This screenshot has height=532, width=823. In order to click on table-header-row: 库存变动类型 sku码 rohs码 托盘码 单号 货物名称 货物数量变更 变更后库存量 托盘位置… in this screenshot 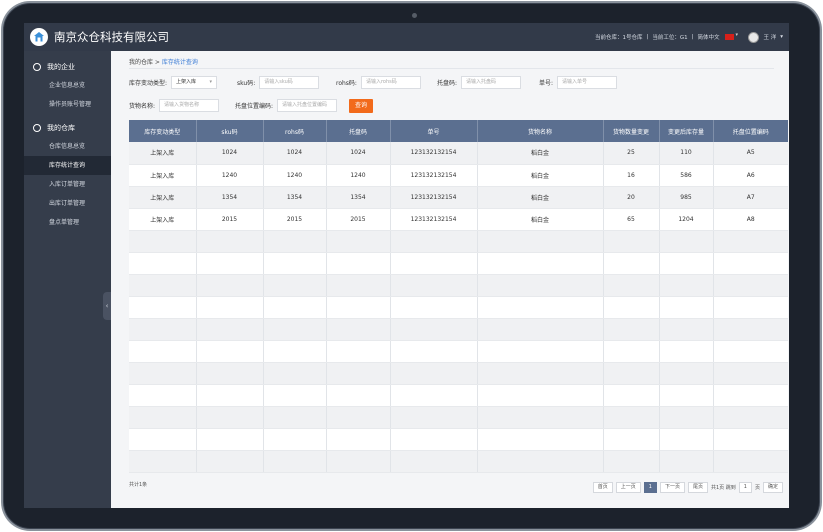, I will do `click(458, 131)`.